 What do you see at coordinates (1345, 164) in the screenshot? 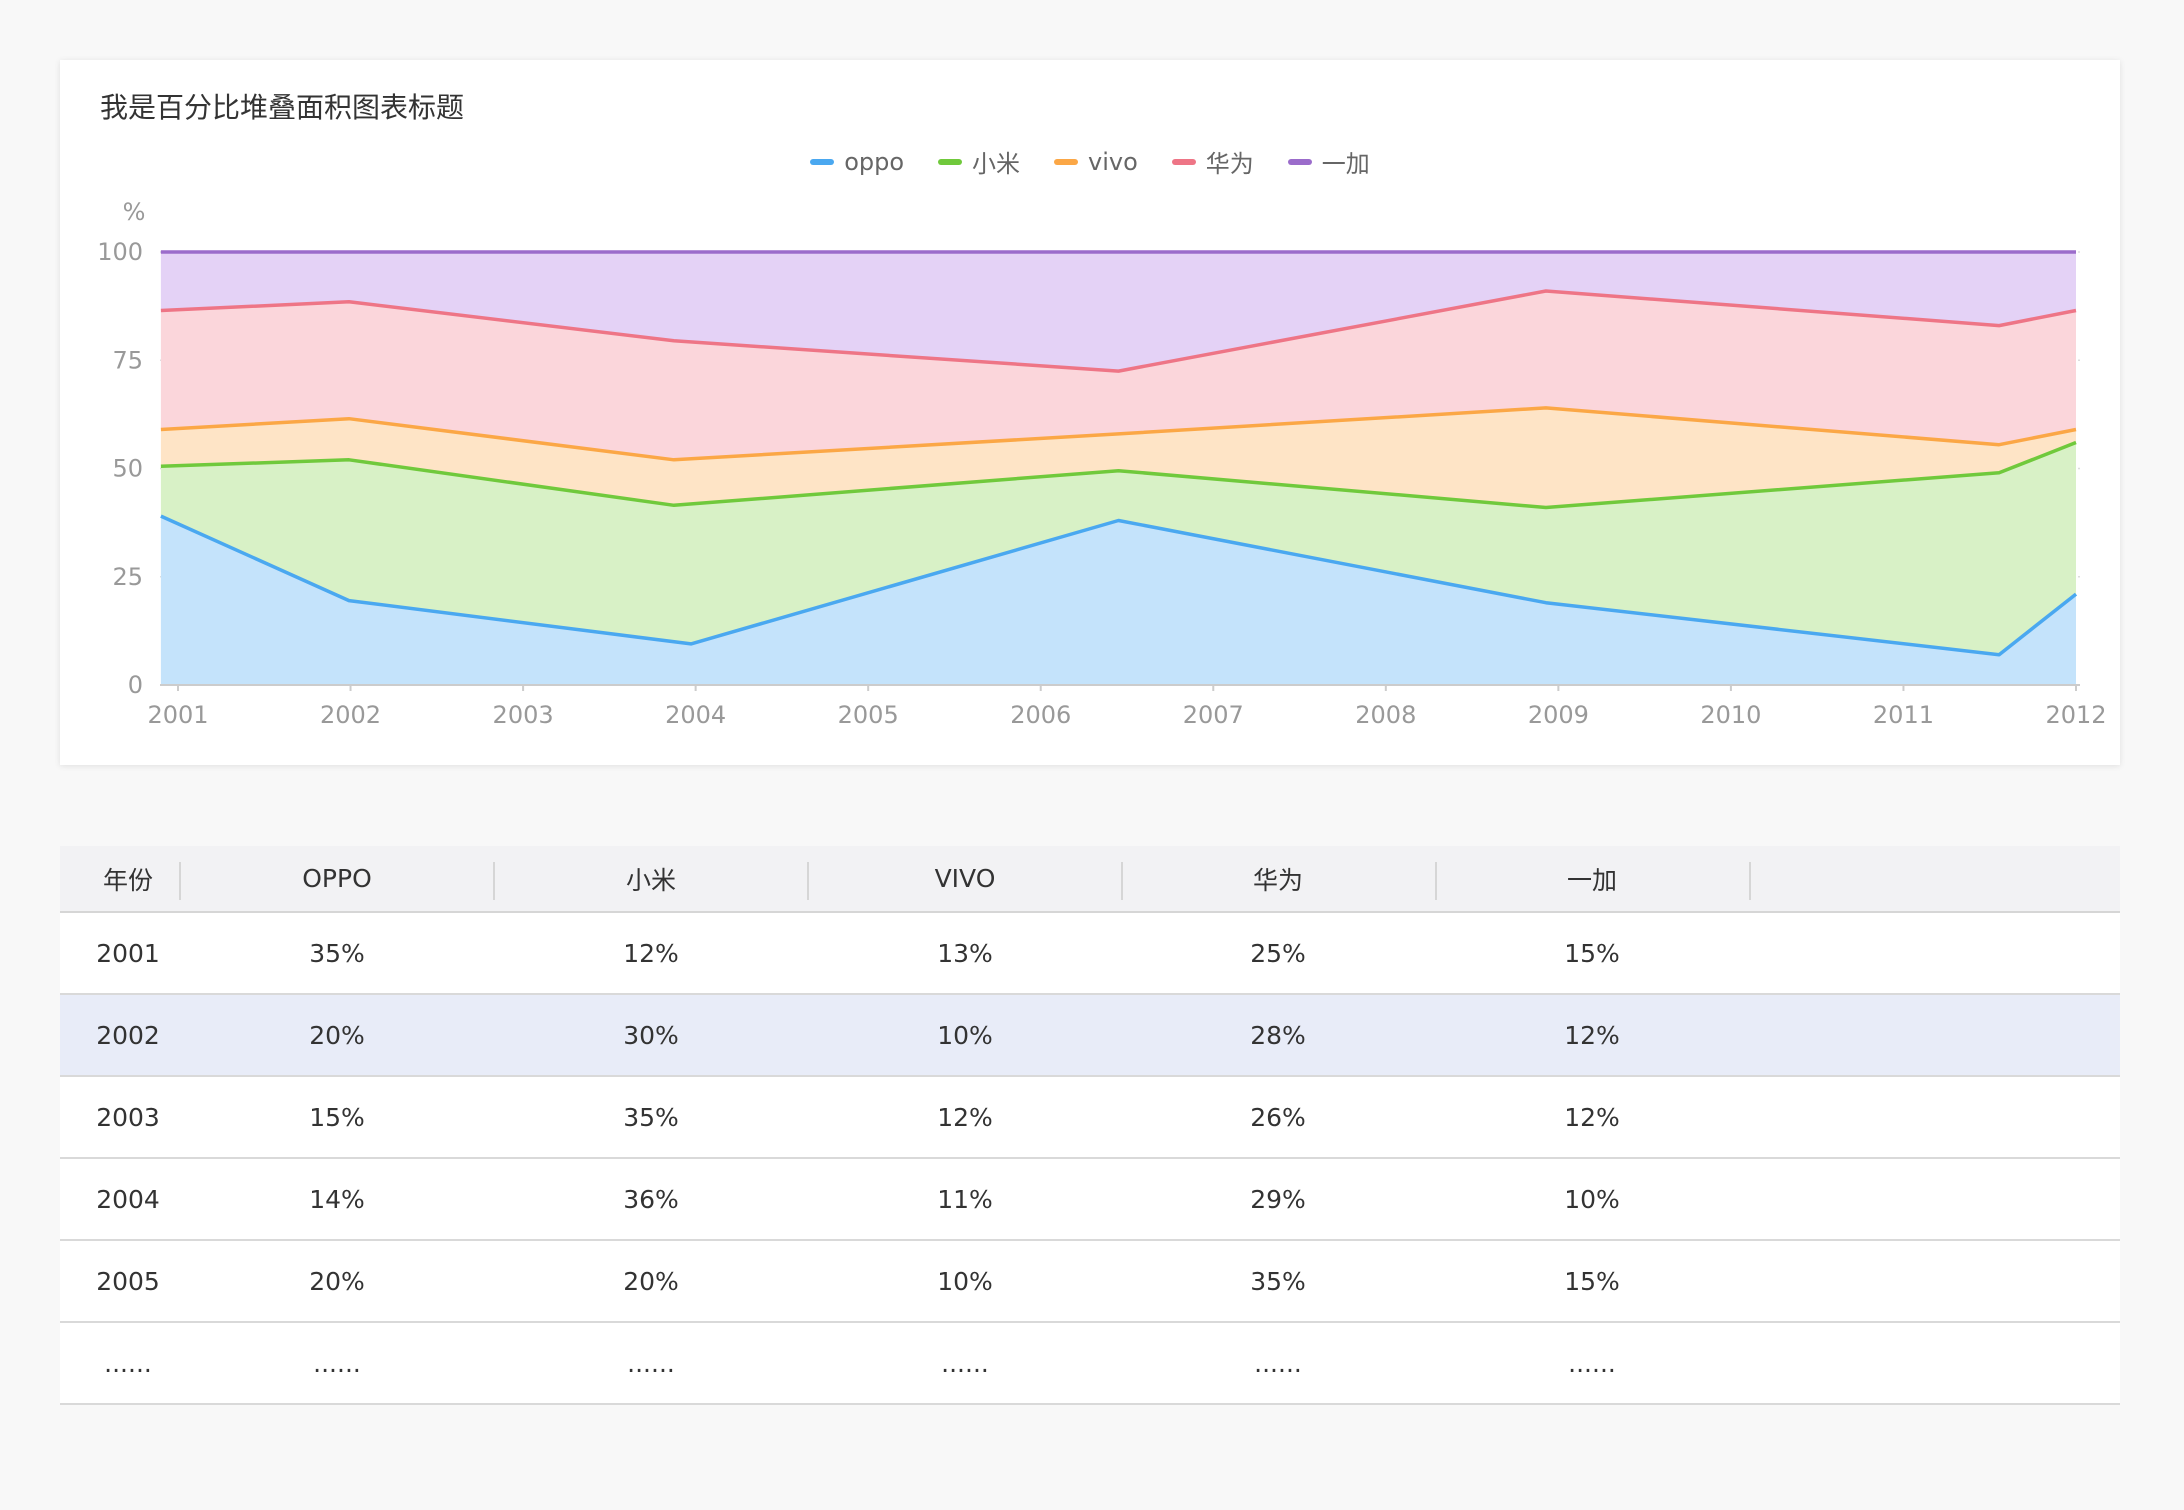
I see `legend-label: 一加` at bounding box center [1345, 164].